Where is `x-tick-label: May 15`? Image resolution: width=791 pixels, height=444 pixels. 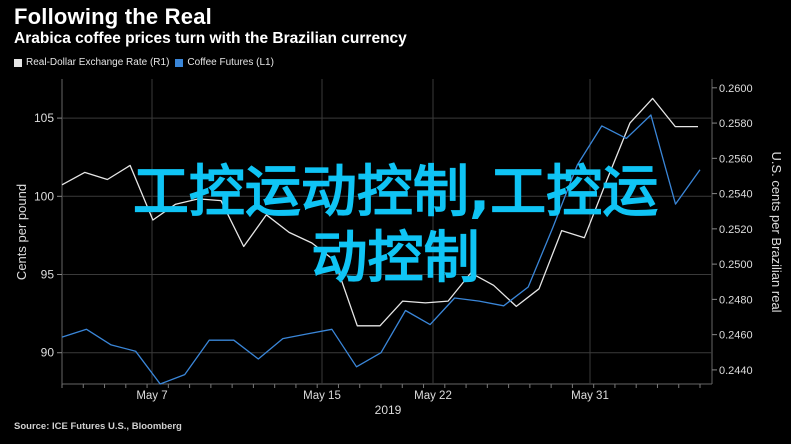 x-tick-label: May 15 is located at coordinates (322, 396).